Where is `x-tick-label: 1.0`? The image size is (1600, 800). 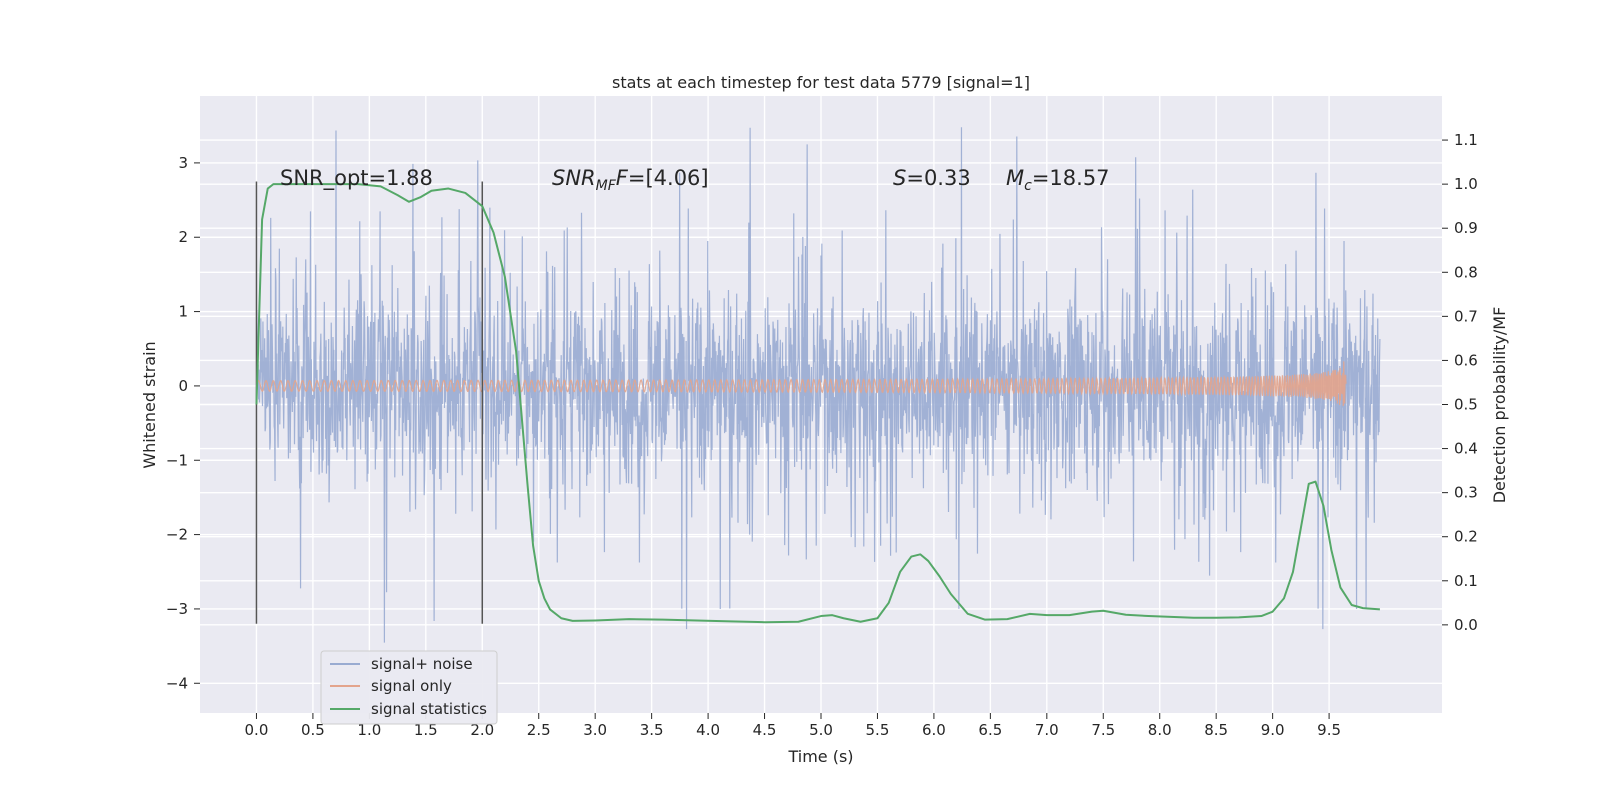
x-tick-label: 1.0 is located at coordinates (369, 730).